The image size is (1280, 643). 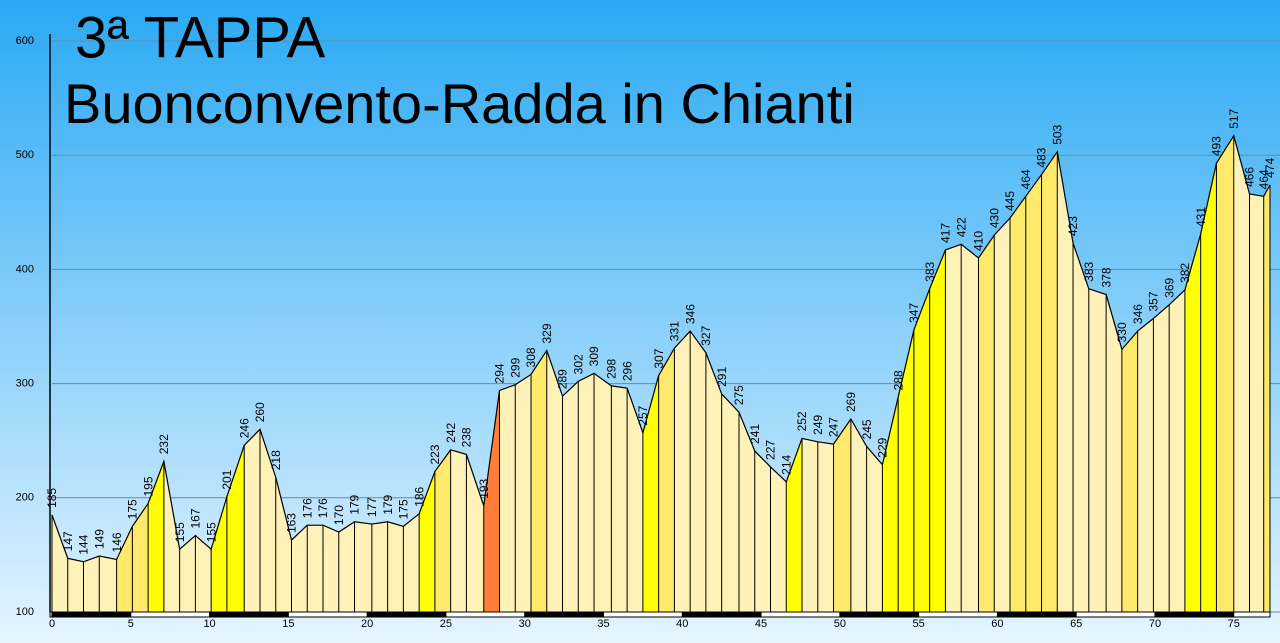 I want to click on x-tick-label: 15, so click(x=288, y=624).